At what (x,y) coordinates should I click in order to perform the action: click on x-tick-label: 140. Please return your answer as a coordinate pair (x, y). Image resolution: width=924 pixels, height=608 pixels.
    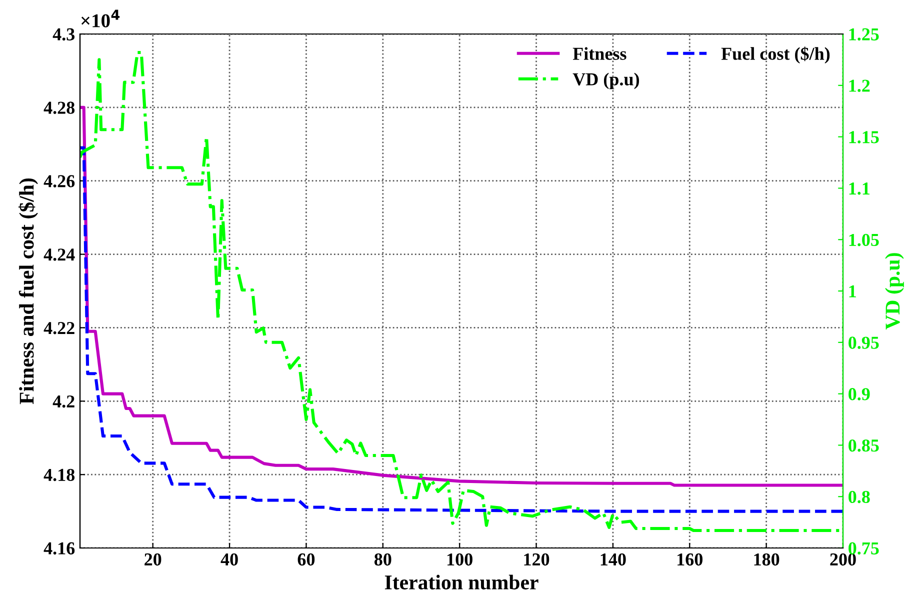
    Looking at the image, I should click on (613, 559).